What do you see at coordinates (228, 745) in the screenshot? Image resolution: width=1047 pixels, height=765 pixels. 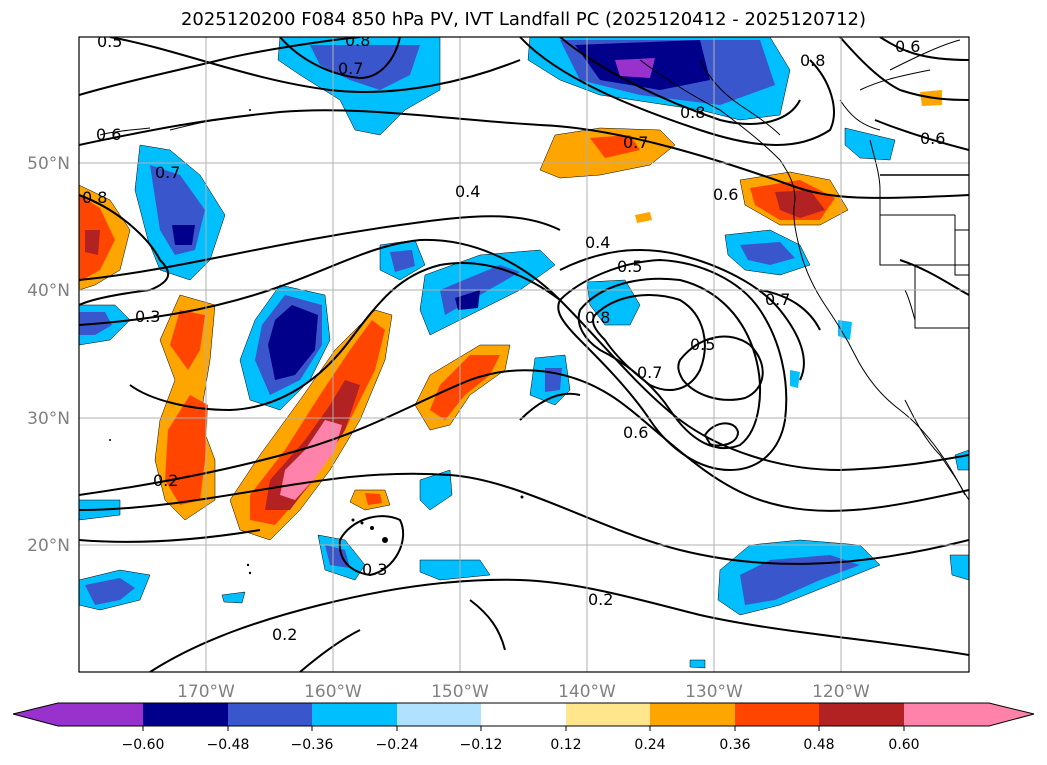 I see `colorbar-tick-label: −0.48` at bounding box center [228, 745].